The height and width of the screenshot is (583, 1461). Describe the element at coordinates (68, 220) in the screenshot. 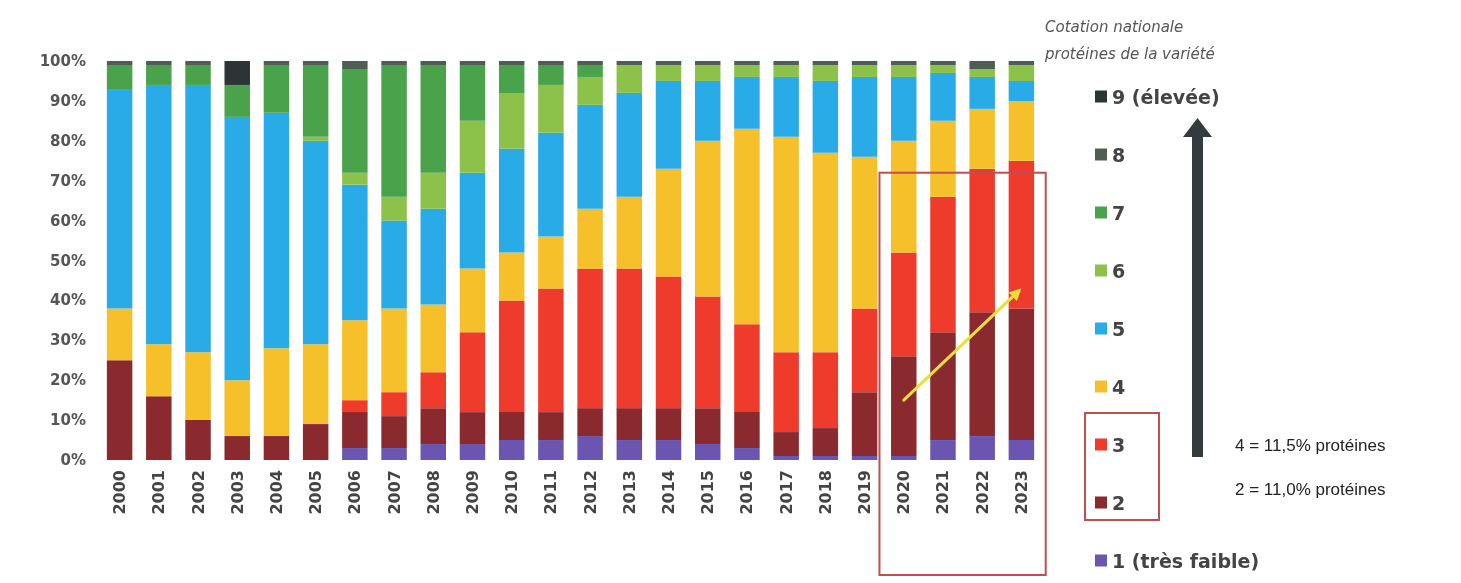

I see `y-tick-label: 60%` at that location.